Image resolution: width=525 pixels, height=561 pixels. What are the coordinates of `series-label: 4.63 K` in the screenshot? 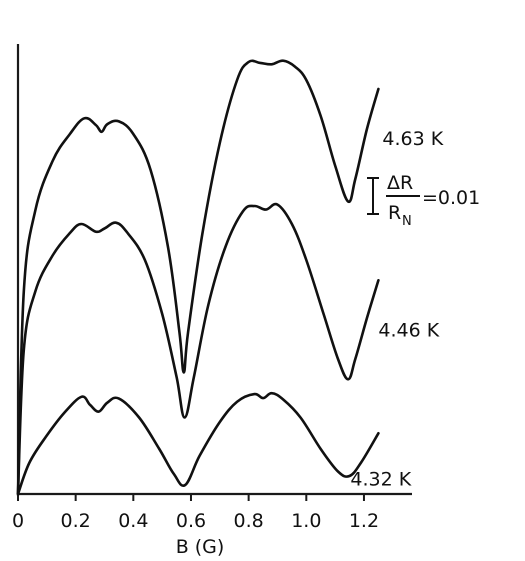 It's located at (412, 139).